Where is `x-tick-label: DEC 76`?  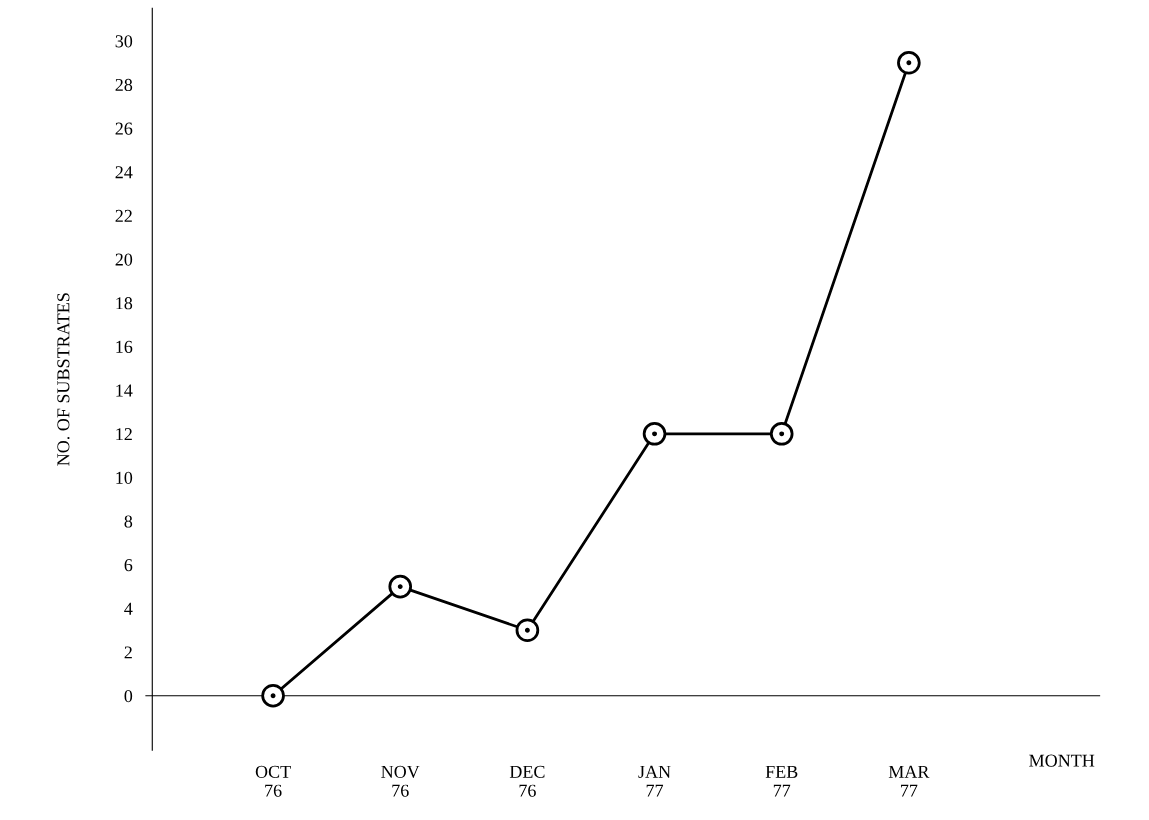 x-tick-label: DEC 76 is located at coordinates (527, 781).